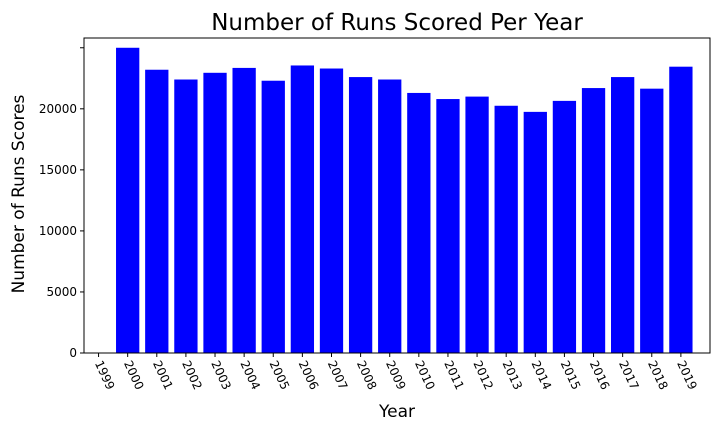 The height and width of the screenshot is (437, 720). What do you see at coordinates (280, 375) in the screenshot?
I see `x-tick-label-2005: 2005` at bounding box center [280, 375].